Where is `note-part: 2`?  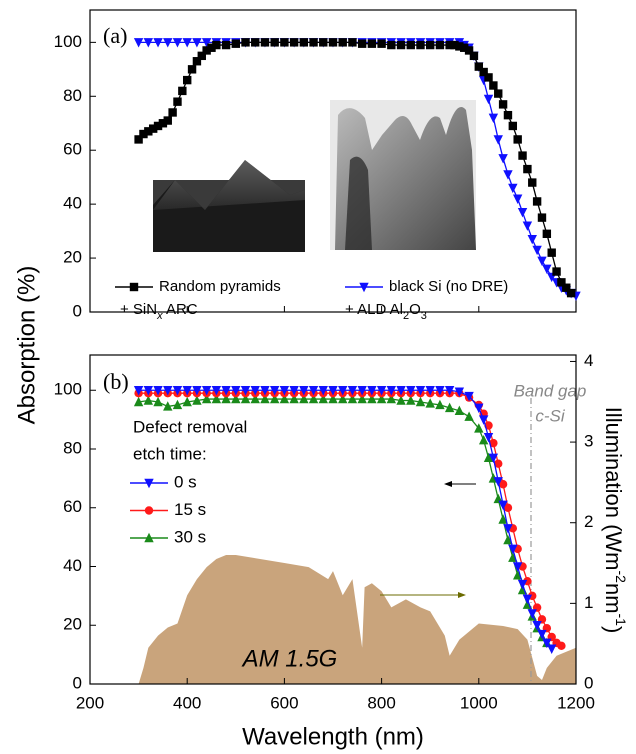
note-part: 2 is located at coordinates (406, 316).